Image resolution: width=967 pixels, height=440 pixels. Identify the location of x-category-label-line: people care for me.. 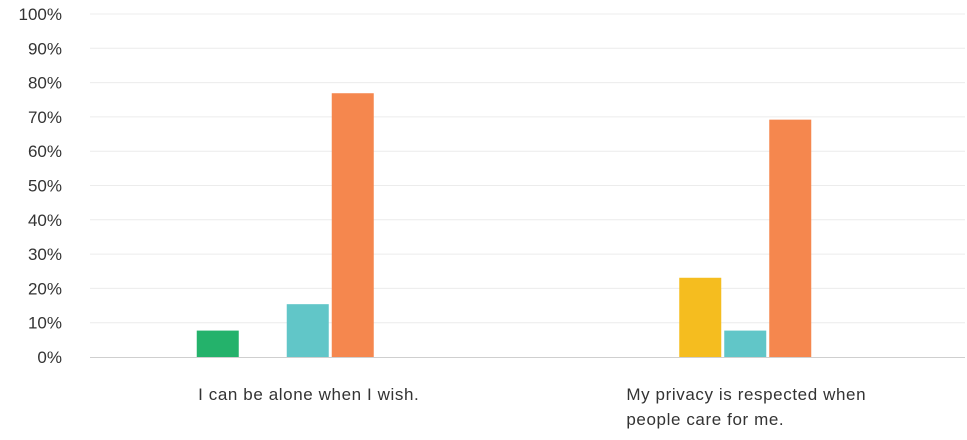
(705, 419).